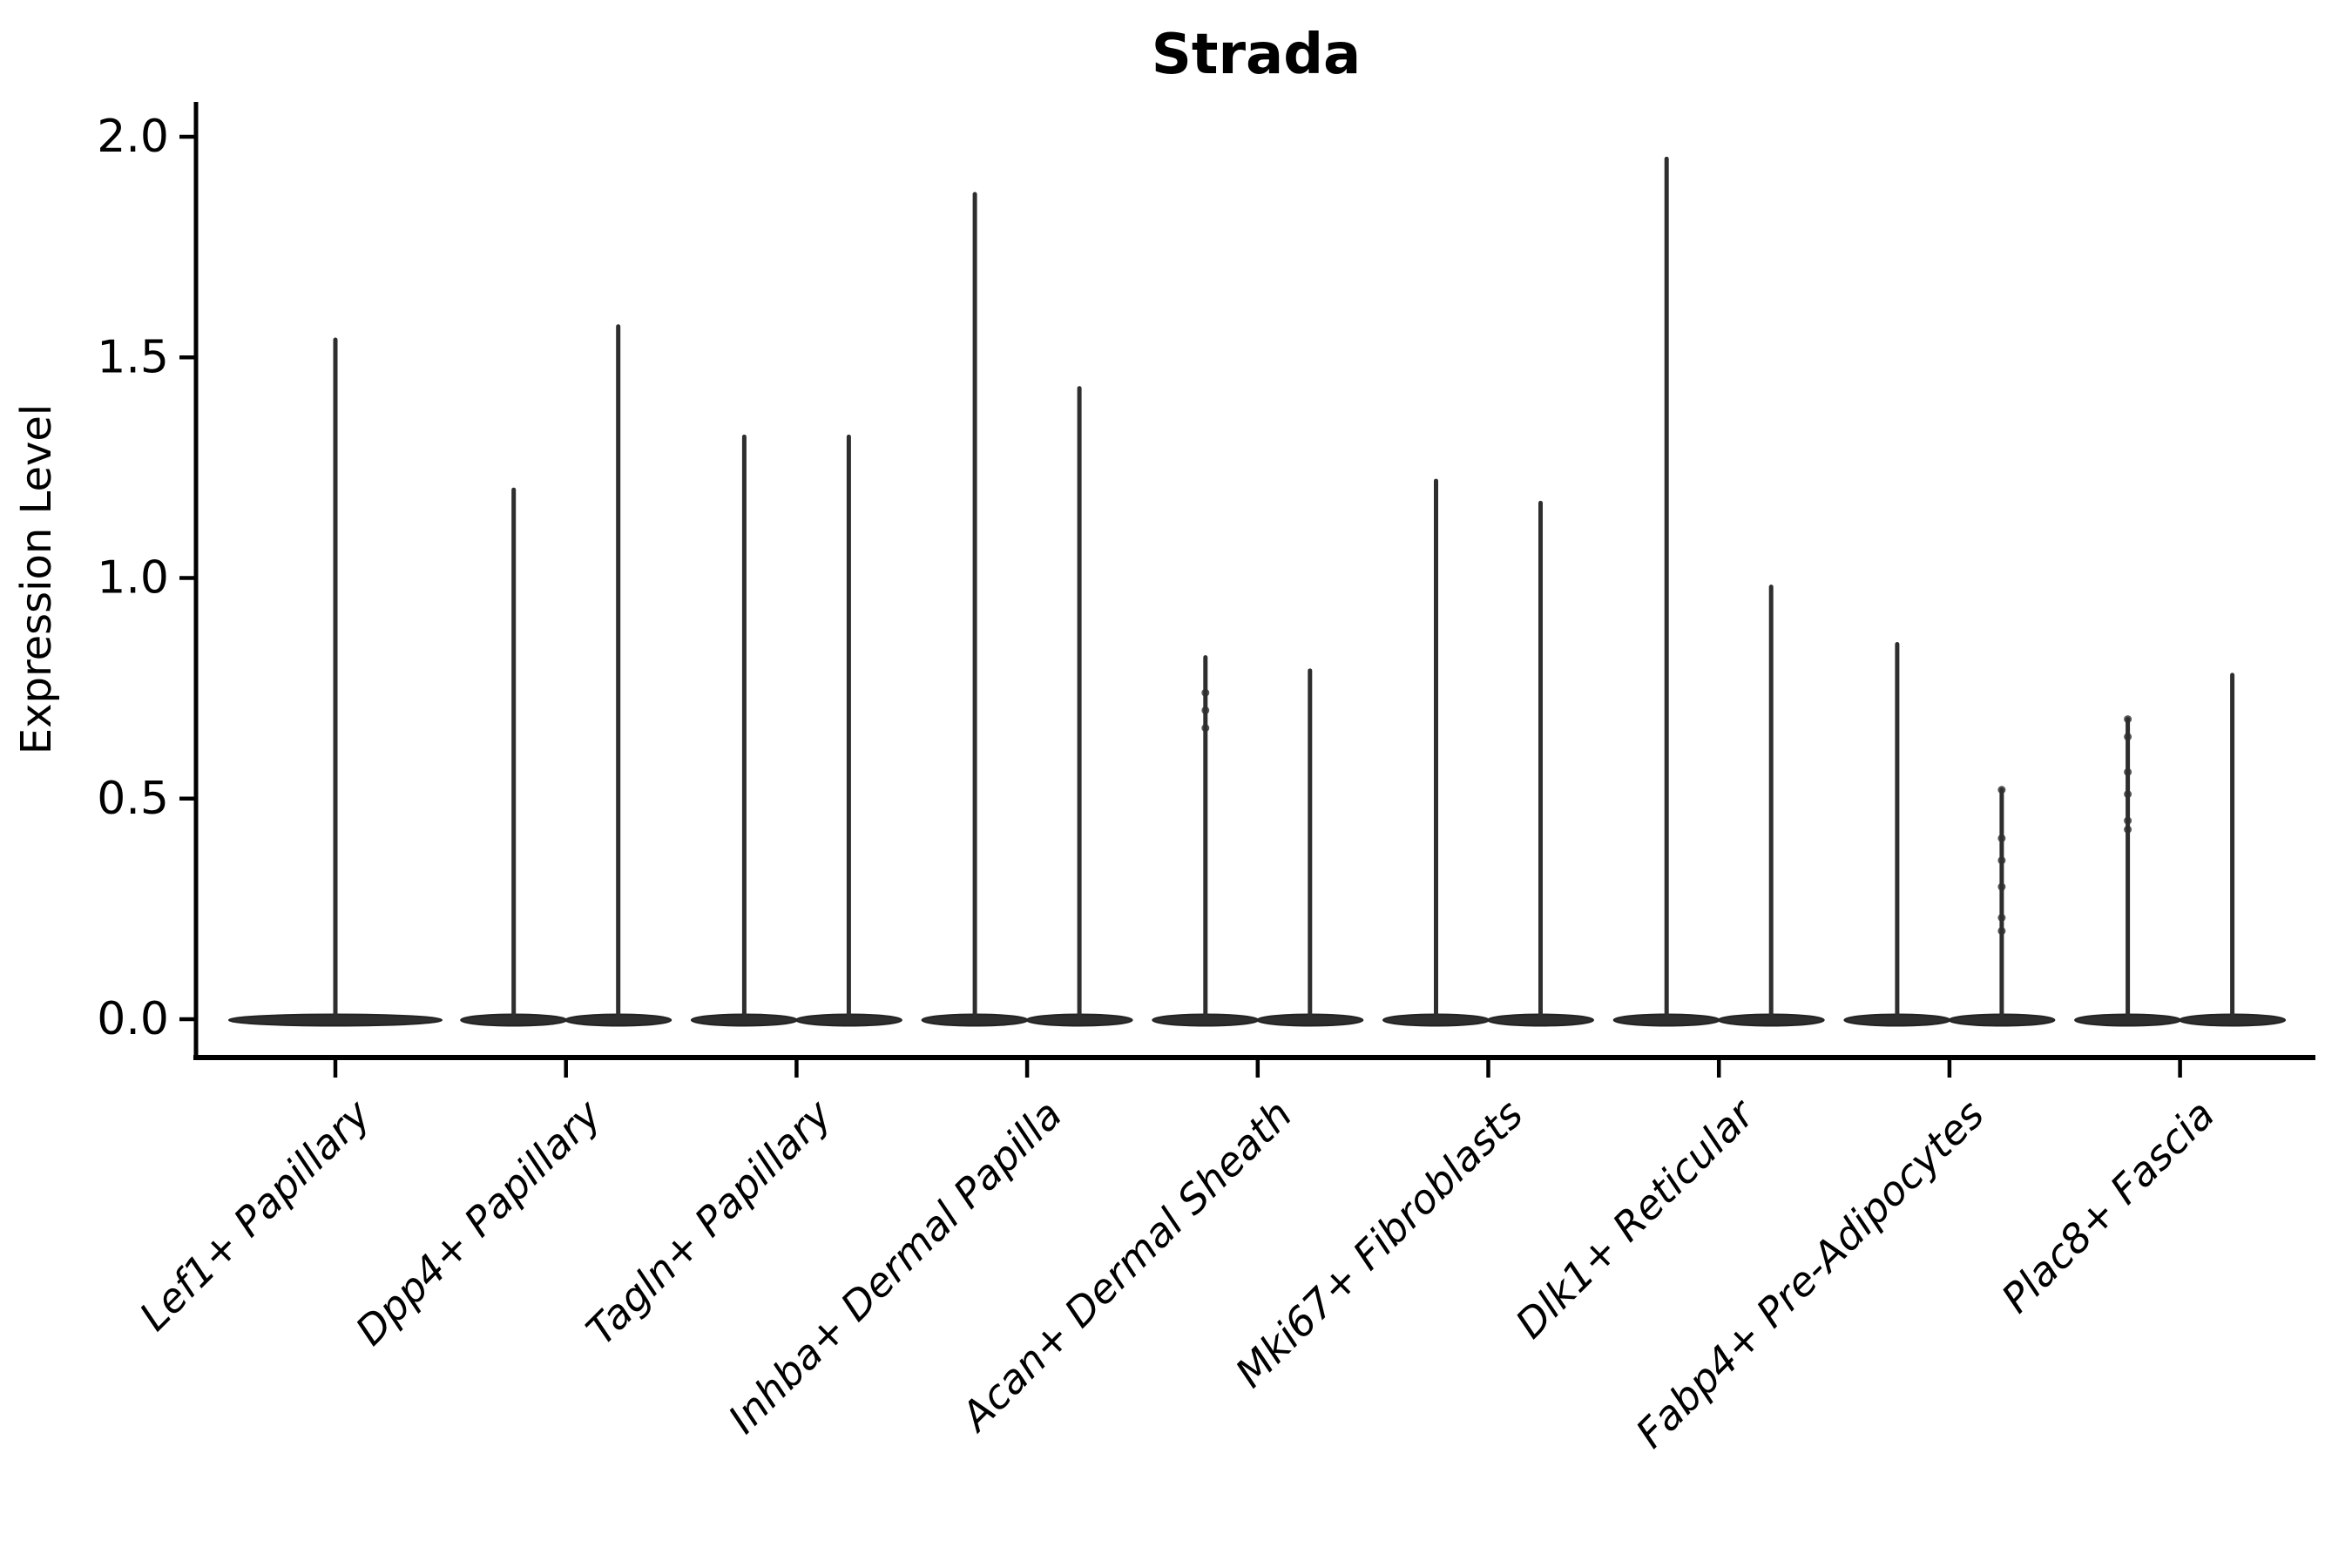 This screenshot has width=2352, height=1568. I want to click on y-tick-label: 2.0, so click(133, 137).